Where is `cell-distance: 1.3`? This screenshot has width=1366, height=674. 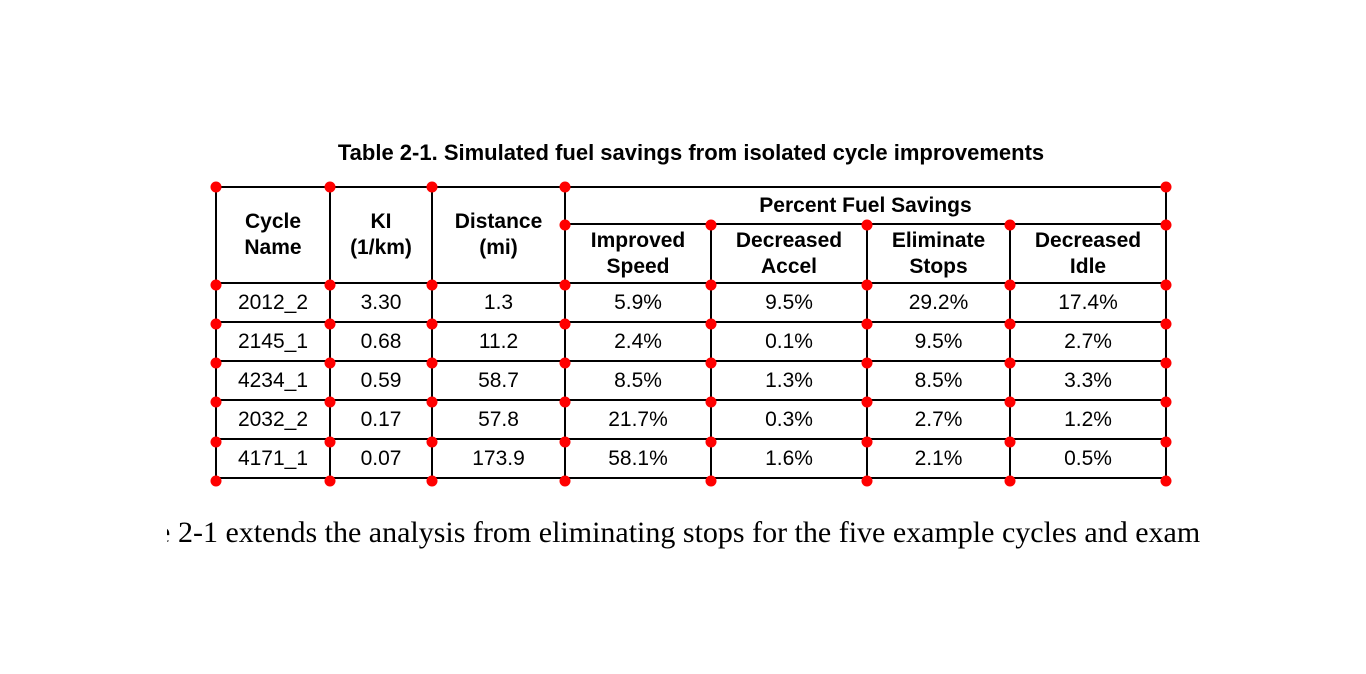 cell-distance: 1.3 is located at coordinates (498, 302).